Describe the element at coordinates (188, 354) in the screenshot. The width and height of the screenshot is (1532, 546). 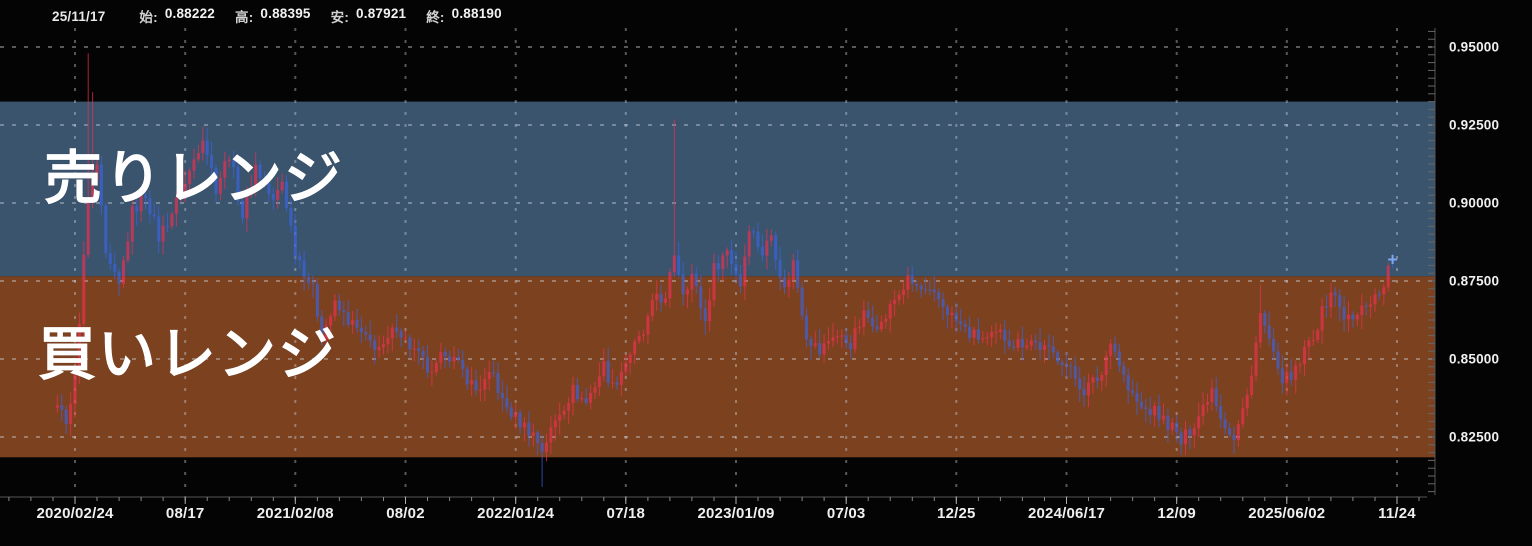
I see `buy-range-label: 買いレンジ` at that location.